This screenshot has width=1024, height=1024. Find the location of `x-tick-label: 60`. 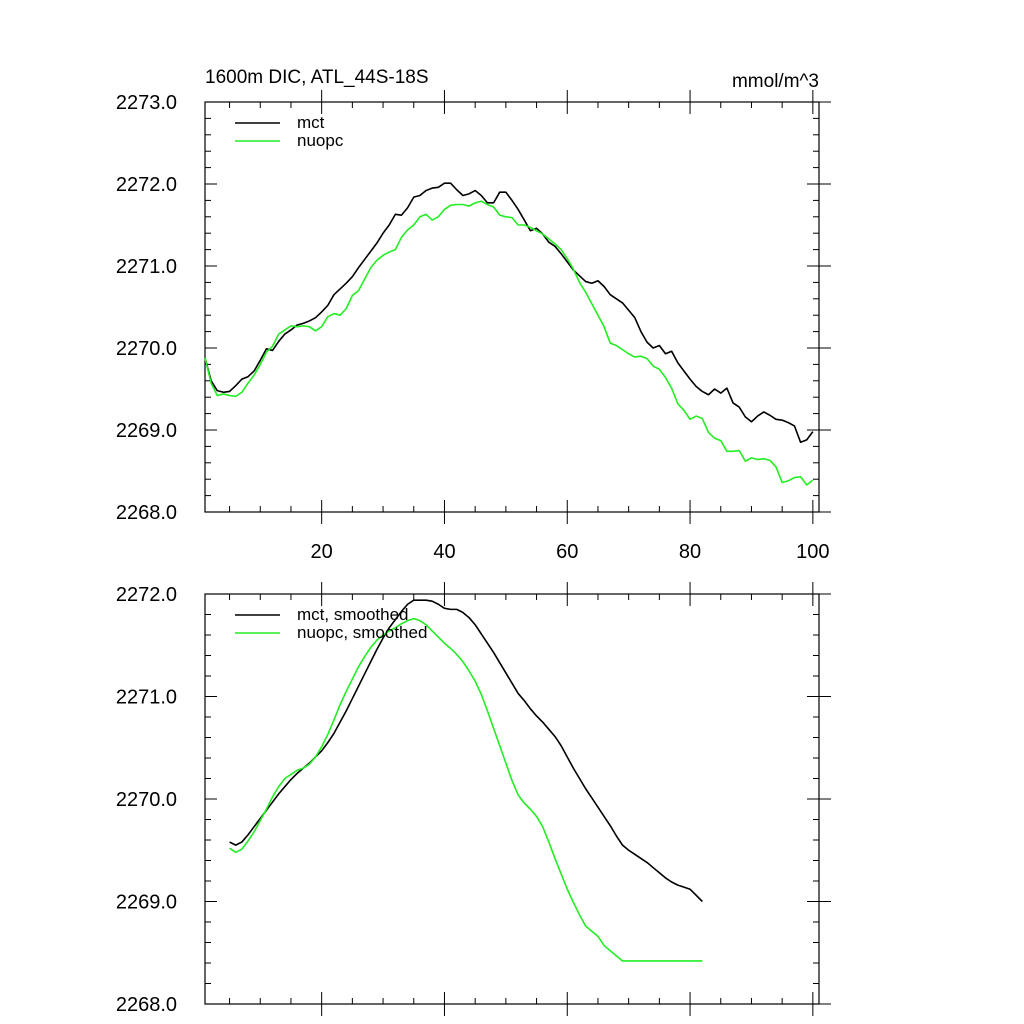

x-tick-label: 60 is located at coordinates (567, 552).